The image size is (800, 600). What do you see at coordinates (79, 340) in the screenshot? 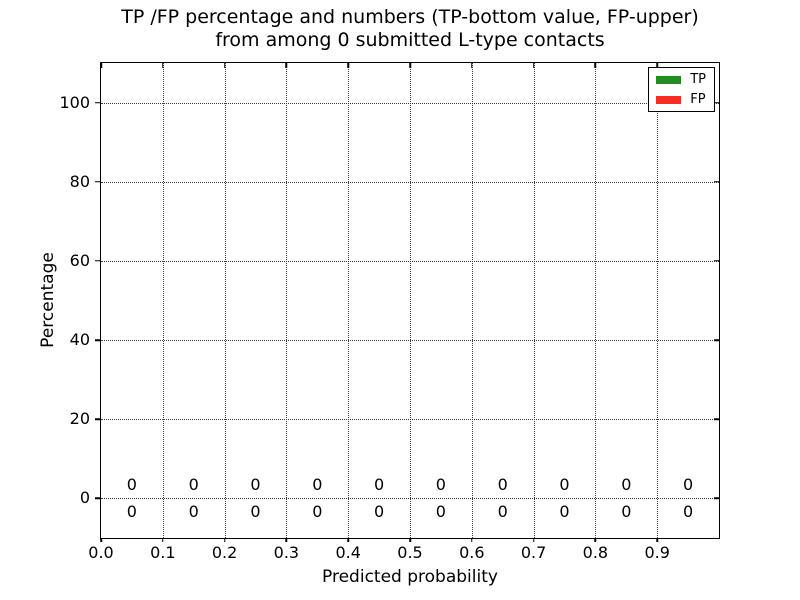
I see `y-tick-label: 40` at bounding box center [79, 340].